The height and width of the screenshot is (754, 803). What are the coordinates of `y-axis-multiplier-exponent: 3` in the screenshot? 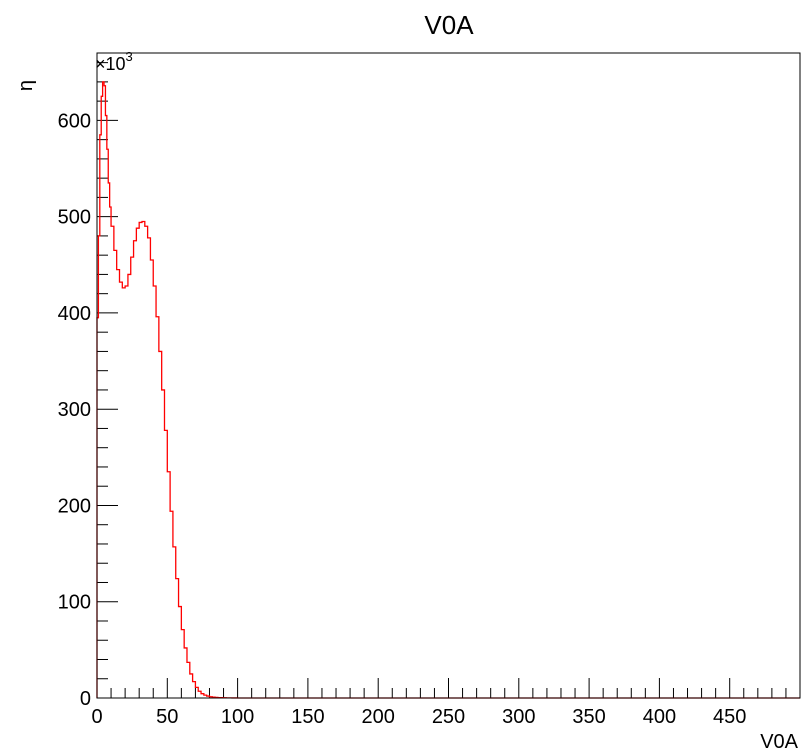 It's located at (129, 56).